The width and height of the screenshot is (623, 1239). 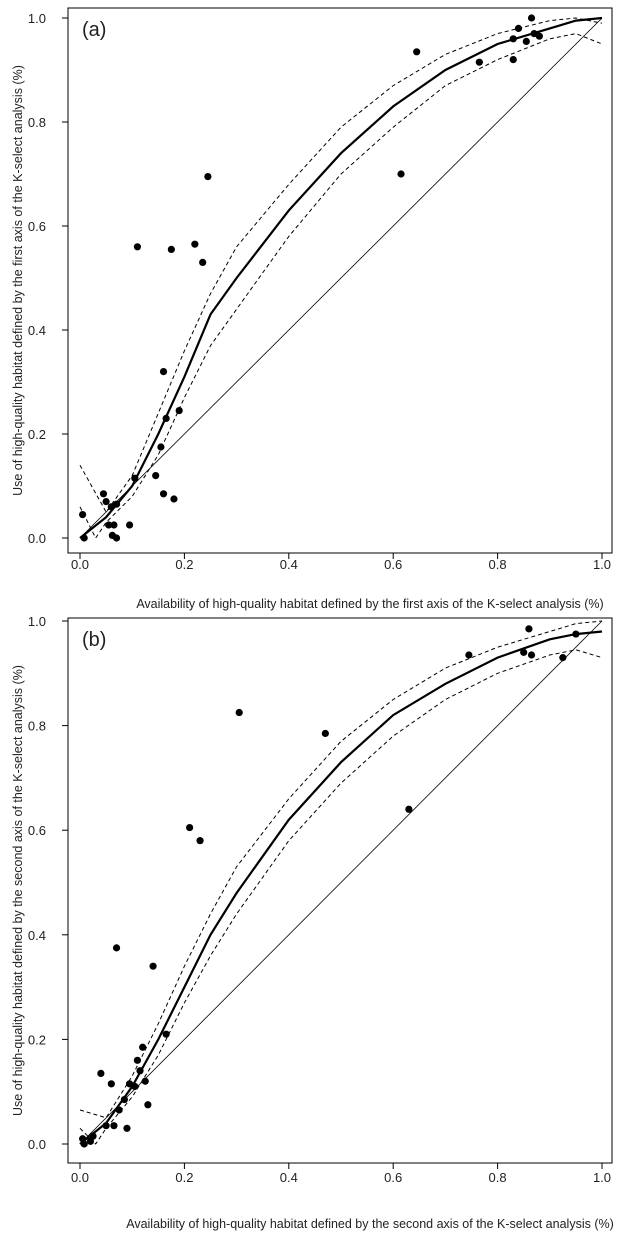 What do you see at coordinates (94, 640) in the screenshot?
I see `panel-label: (b)` at bounding box center [94, 640].